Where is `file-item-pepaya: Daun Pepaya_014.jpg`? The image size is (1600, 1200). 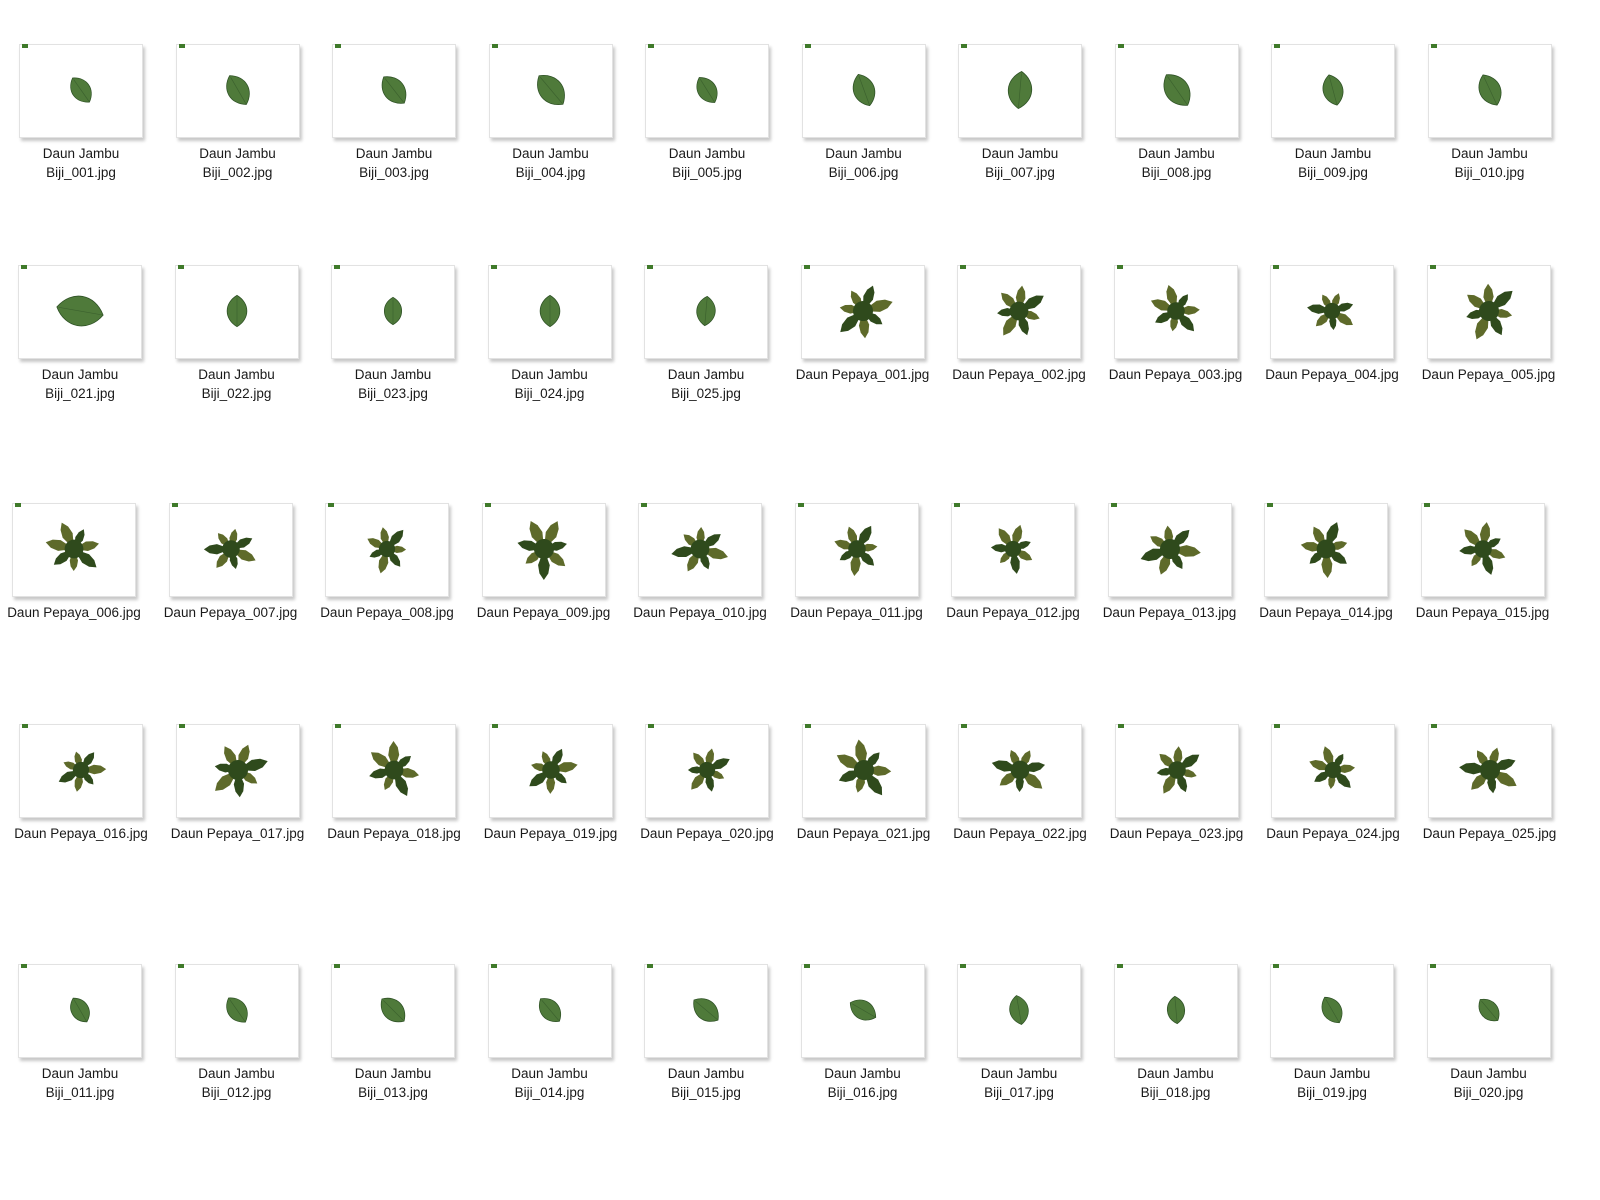
file-item-pepaya: Daun Pepaya_014.jpg is located at coordinates (1326, 578).